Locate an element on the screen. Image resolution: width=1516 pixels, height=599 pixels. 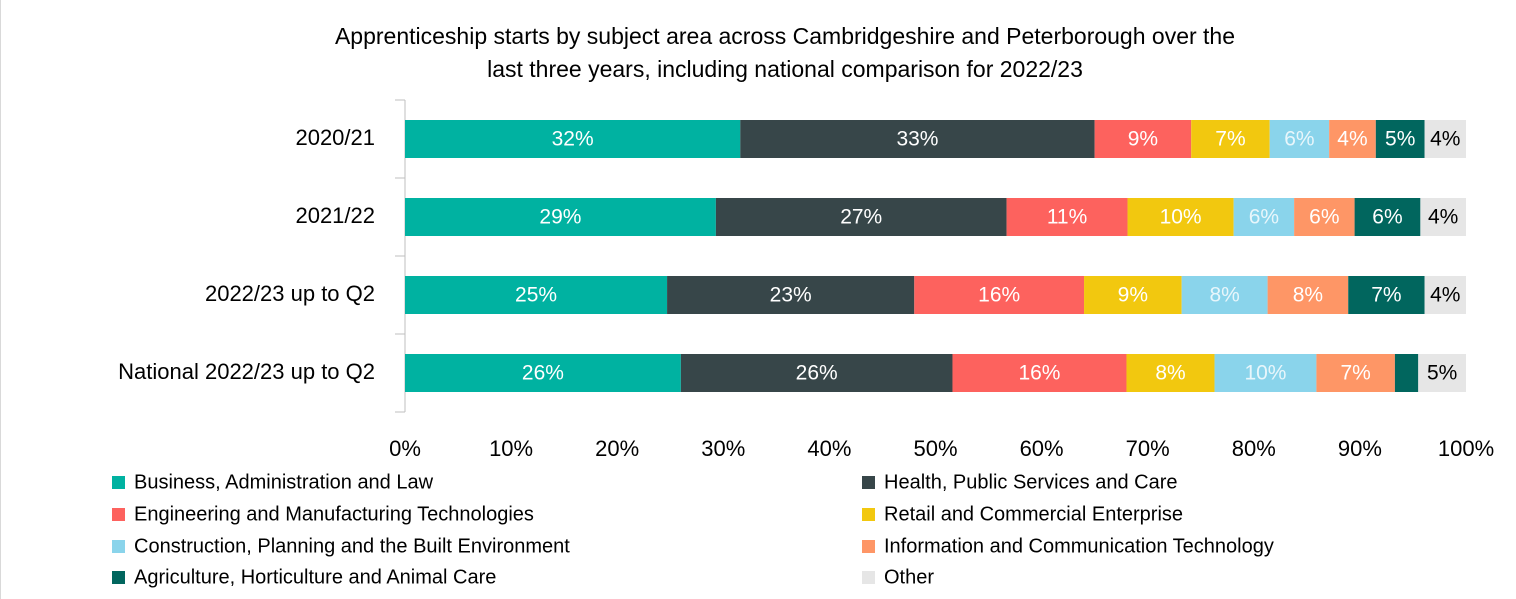
y-tick-label: 2020/21 is located at coordinates (335, 137).